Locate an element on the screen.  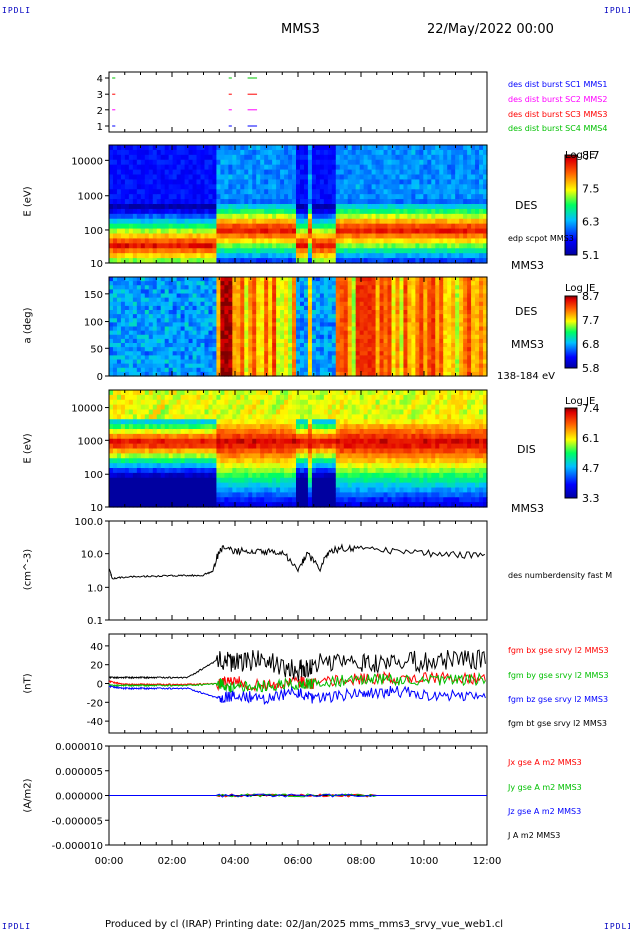
xaxis-tick-6: 12:00 is located at coordinates (487, 861).